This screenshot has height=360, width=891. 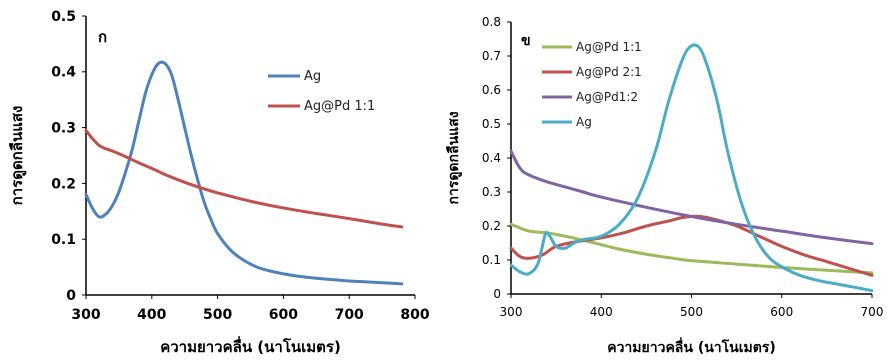 What do you see at coordinates (414, 315) in the screenshot?
I see `x-tick-label: 800` at bounding box center [414, 315].